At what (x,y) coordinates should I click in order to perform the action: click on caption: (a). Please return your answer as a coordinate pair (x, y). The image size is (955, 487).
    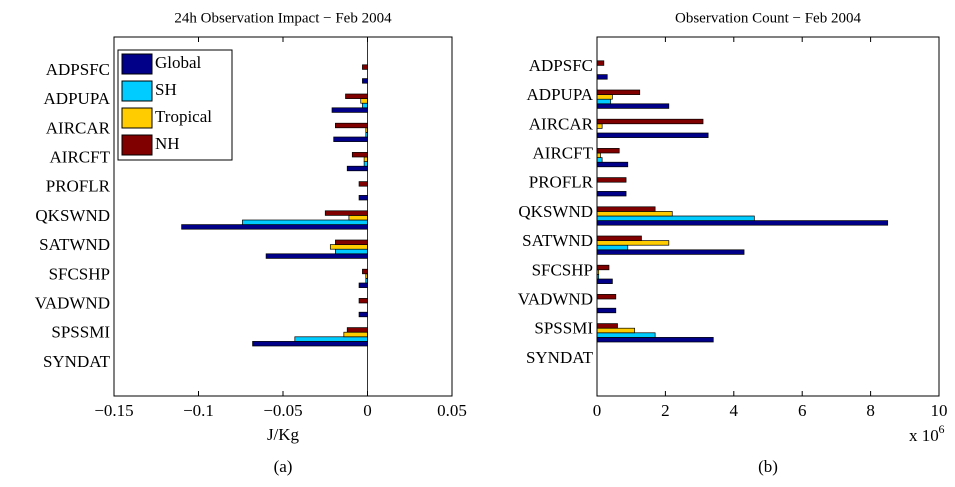
    Looking at the image, I should click on (283, 466).